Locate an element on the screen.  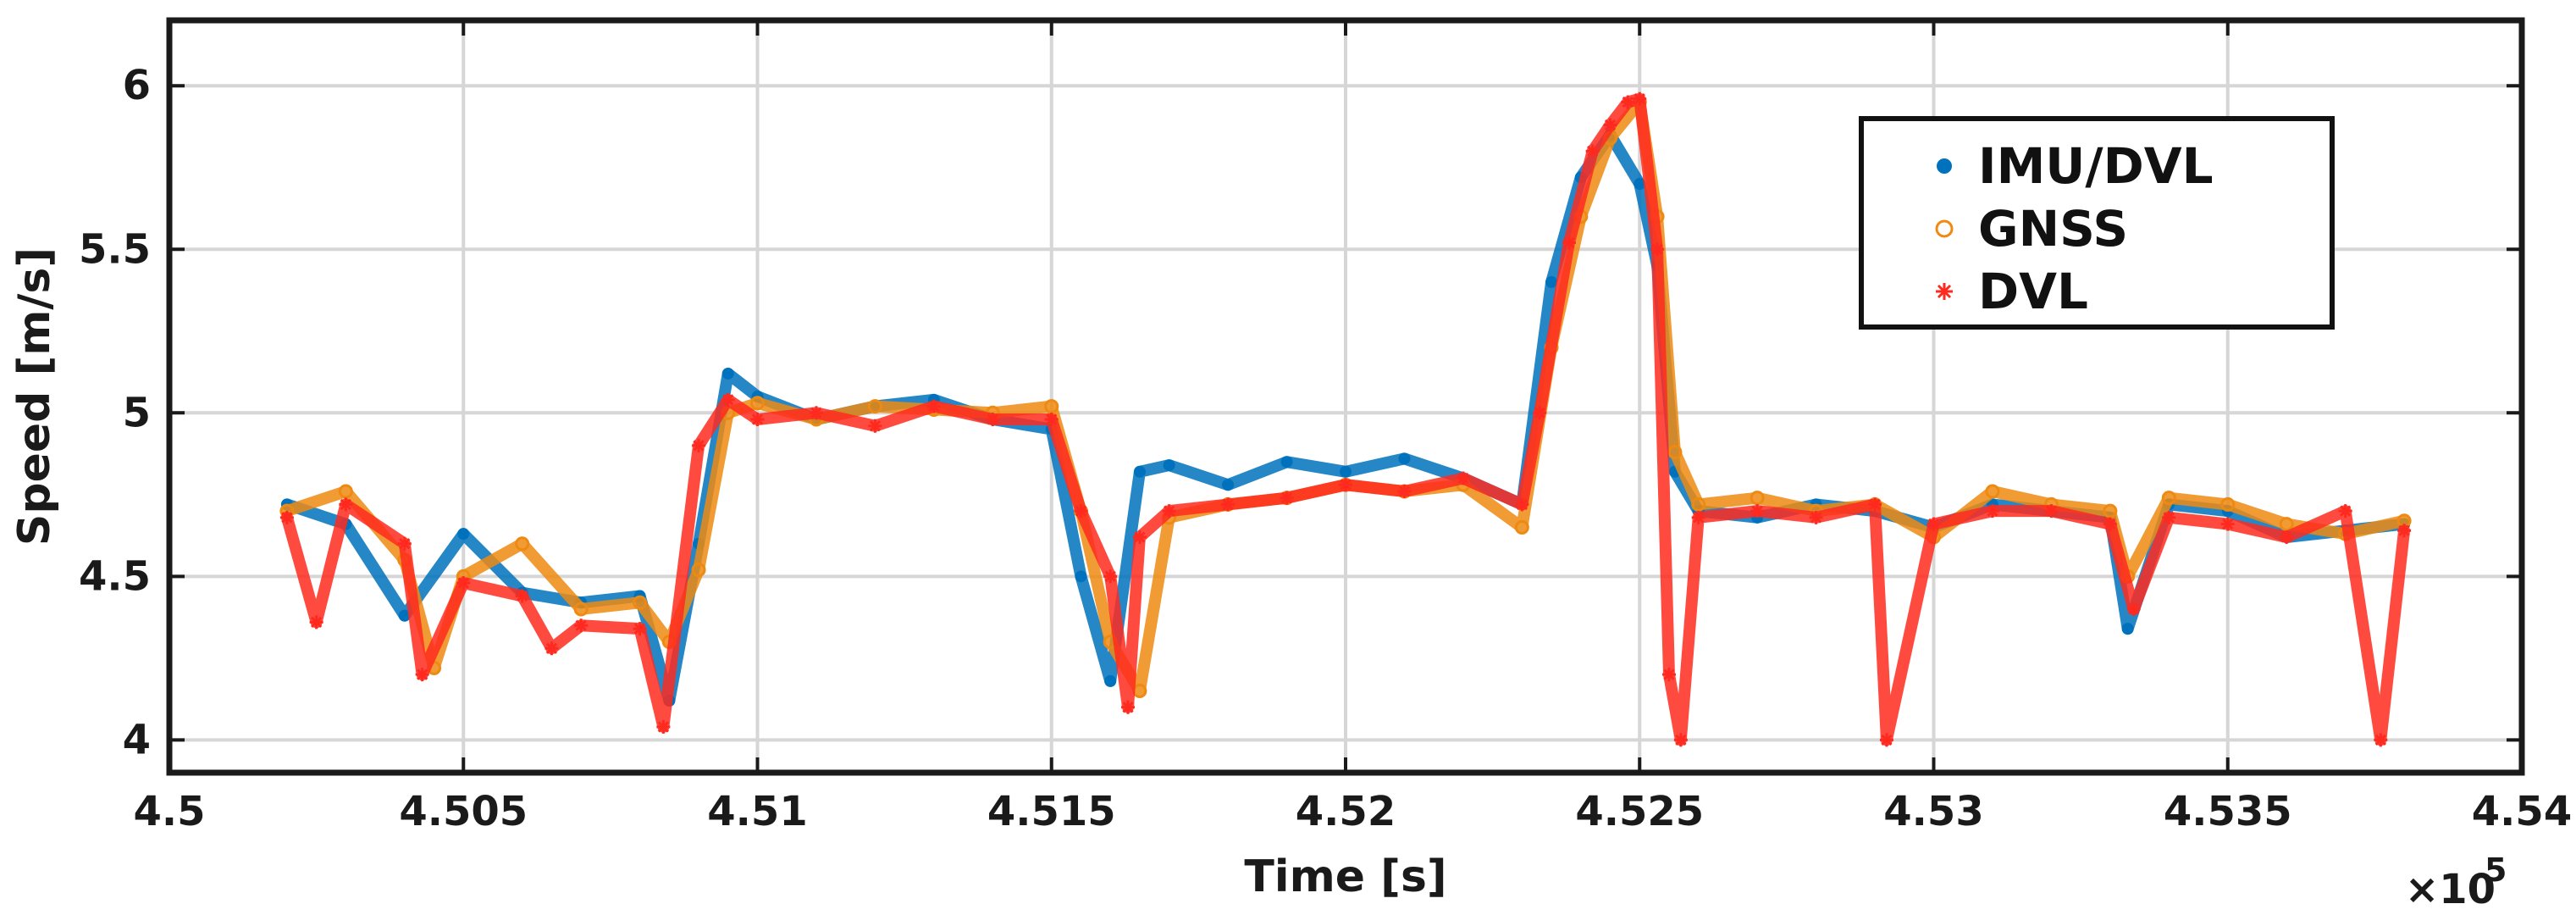
legend-label-gnss: GNSS is located at coordinates (2053, 229).